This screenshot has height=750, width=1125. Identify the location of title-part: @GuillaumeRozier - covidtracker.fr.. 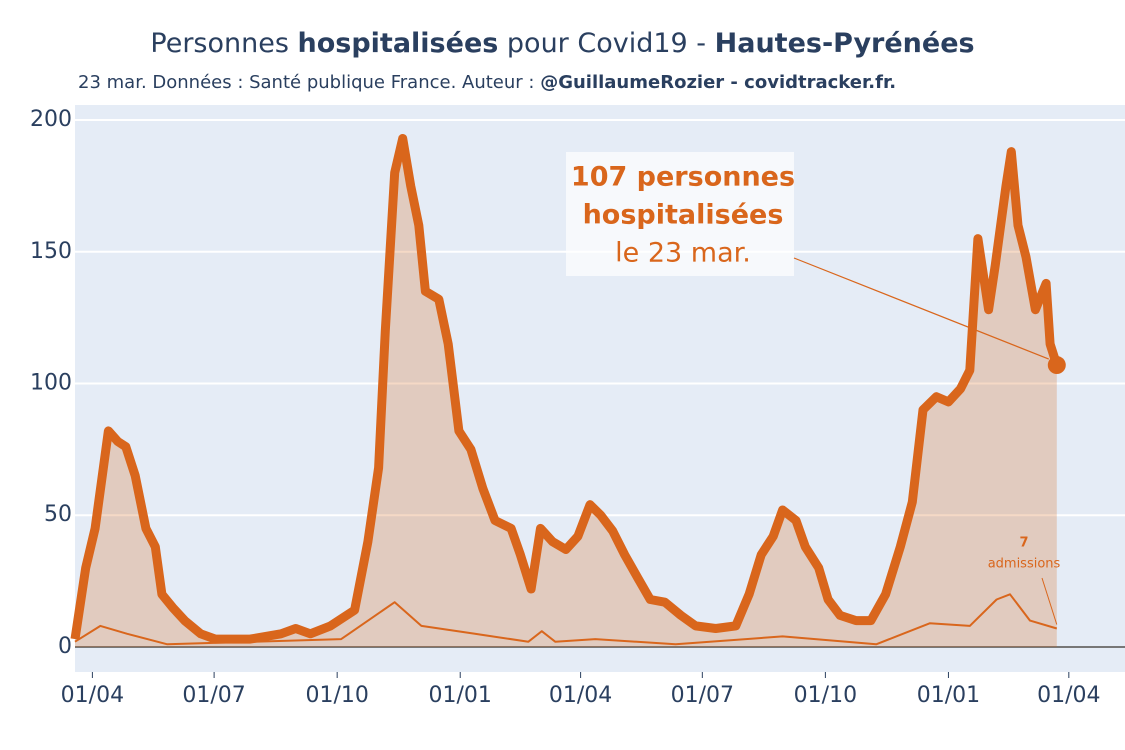
(718, 82).